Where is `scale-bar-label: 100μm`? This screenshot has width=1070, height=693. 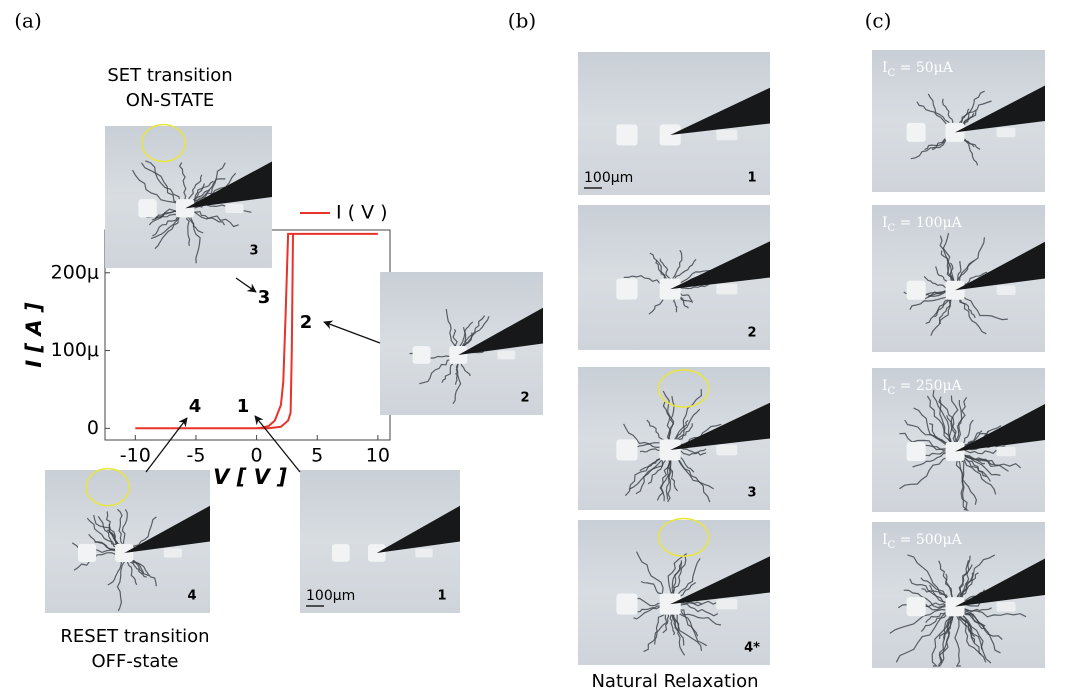
scale-bar-label: 100μm is located at coordinates (330, 596).